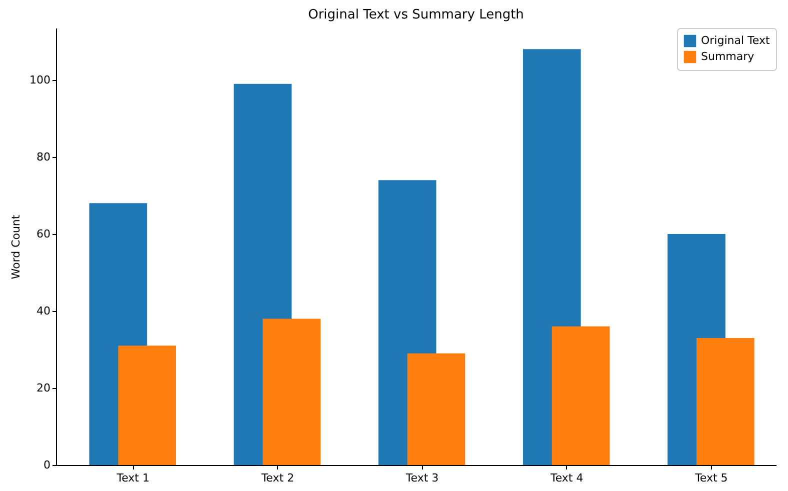 The image size is (788, 491). What do you see at coordinates (133, 478) in the screenshot?
I see `x-tick-label: Text 1` at bounding box center [133, 478].